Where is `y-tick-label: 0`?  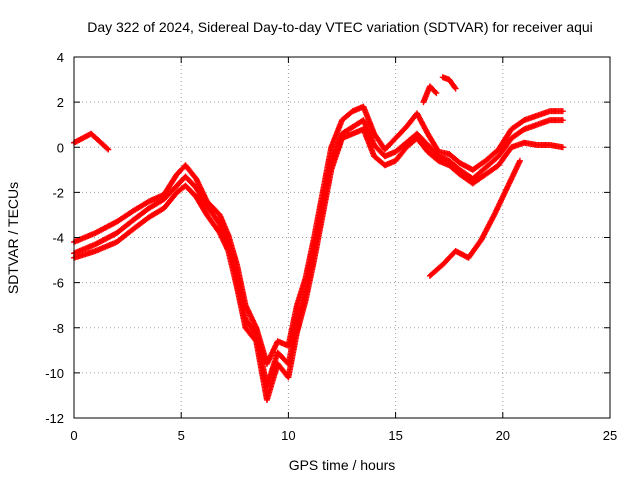
y-tick-label: 0 is located at coordinates (60, 147).